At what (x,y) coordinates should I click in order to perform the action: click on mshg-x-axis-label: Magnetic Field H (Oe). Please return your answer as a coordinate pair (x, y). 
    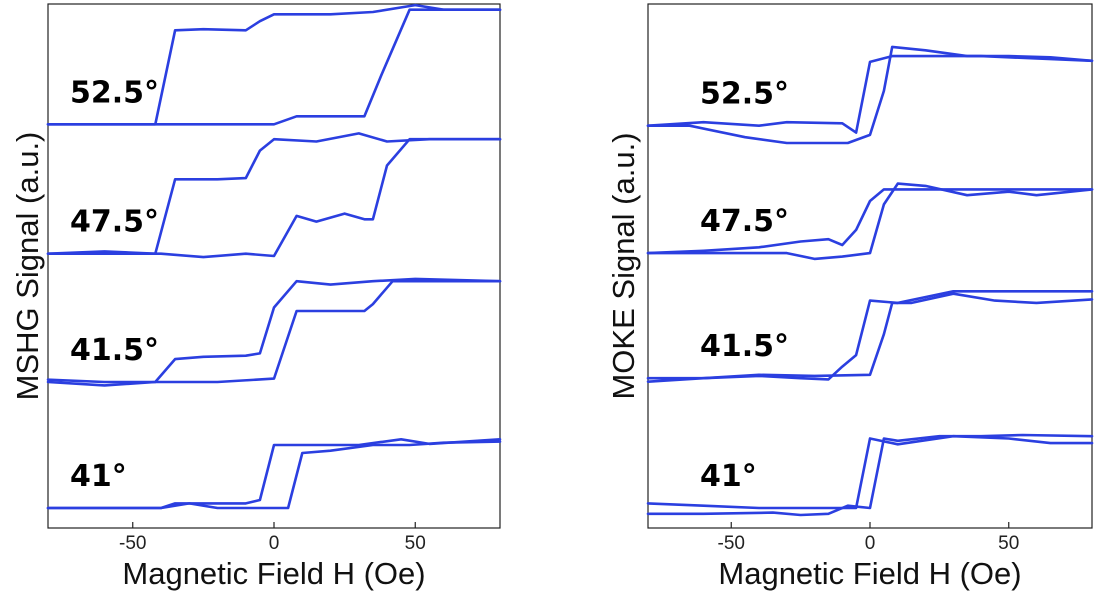
    Looking at the image, I should click on (273, 573).